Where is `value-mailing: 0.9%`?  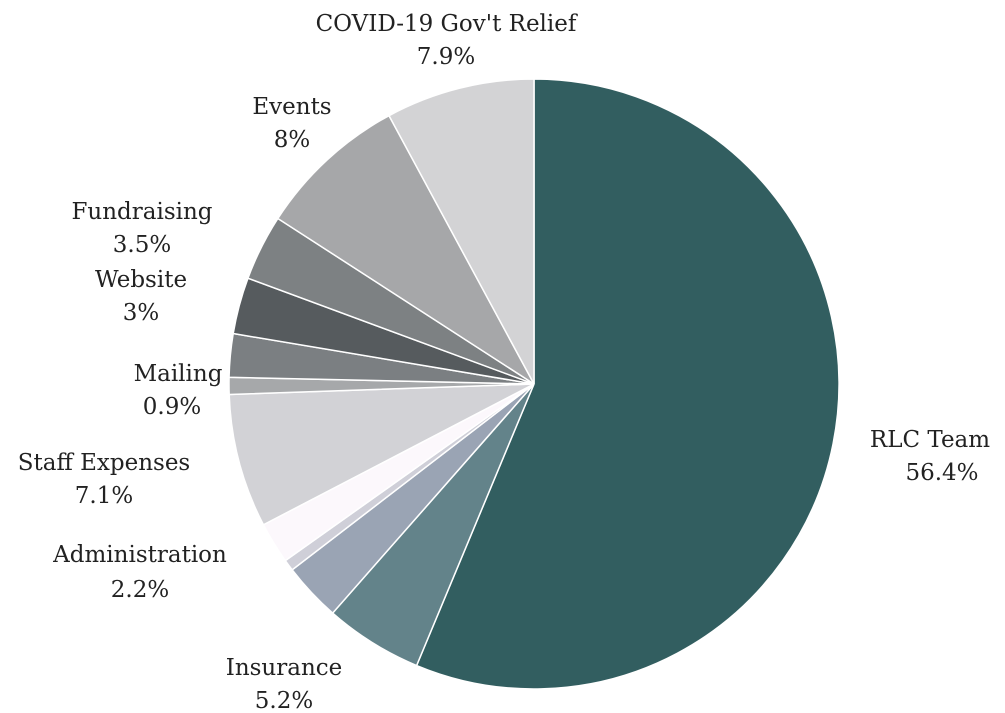
value-mailing: 0.9% is located at coordinates (172, 407).